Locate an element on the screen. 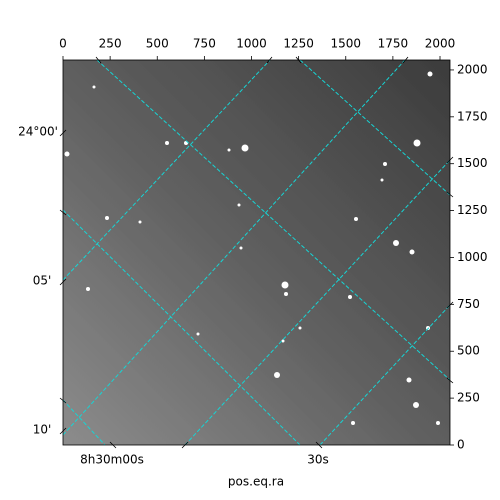 This screenshot has width=500, height=500. y-tick-label: 1500 is located at coordinates (472, 163).